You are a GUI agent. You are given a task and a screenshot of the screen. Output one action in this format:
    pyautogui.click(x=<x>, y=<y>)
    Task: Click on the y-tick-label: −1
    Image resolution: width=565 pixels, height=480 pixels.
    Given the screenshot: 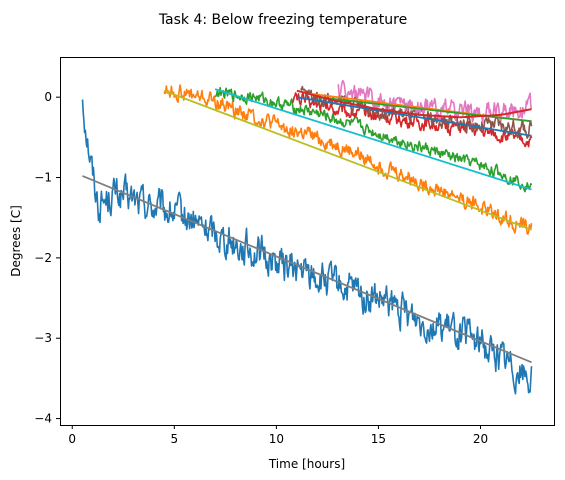 What is the action you would take?
    pyautogui.click(x=43, y=178)
    